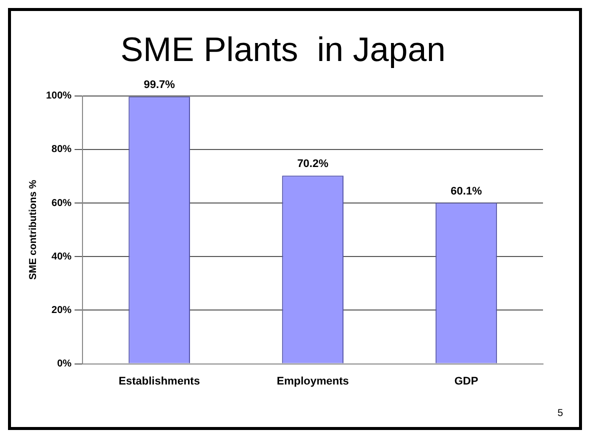 The width and height of the screenshot is (590, 438). What do you see at coordinates (466, 191) in the screenshot?
I see `data-label: 60.1%` at bounding box center [466, 191].